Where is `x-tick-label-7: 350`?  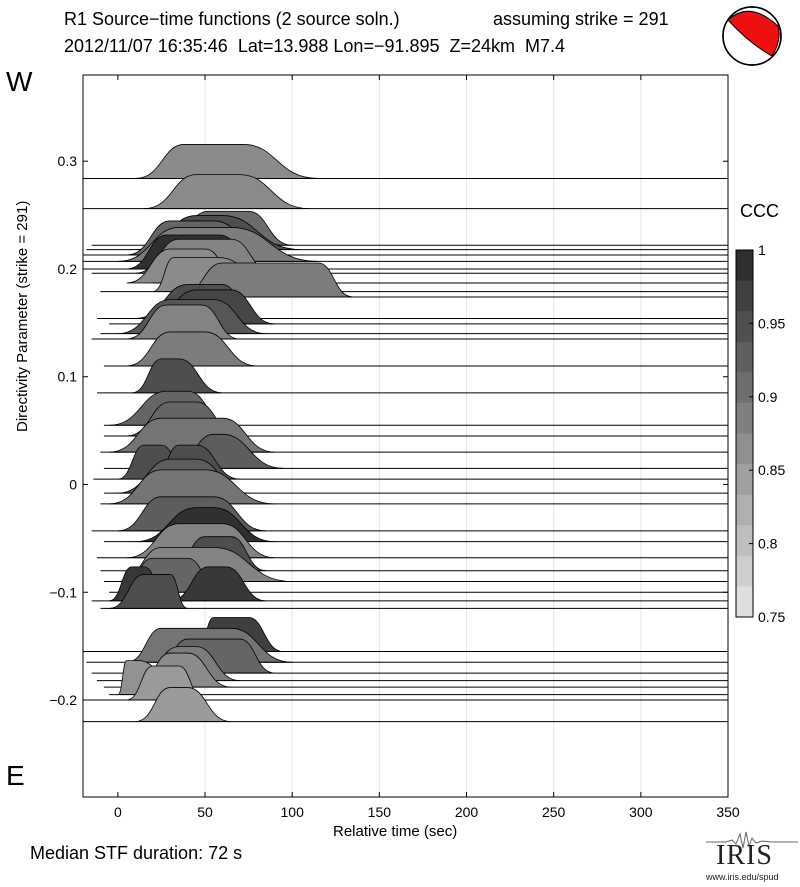
x-tick-label-7: 350 is located at coordinates (728, 812).